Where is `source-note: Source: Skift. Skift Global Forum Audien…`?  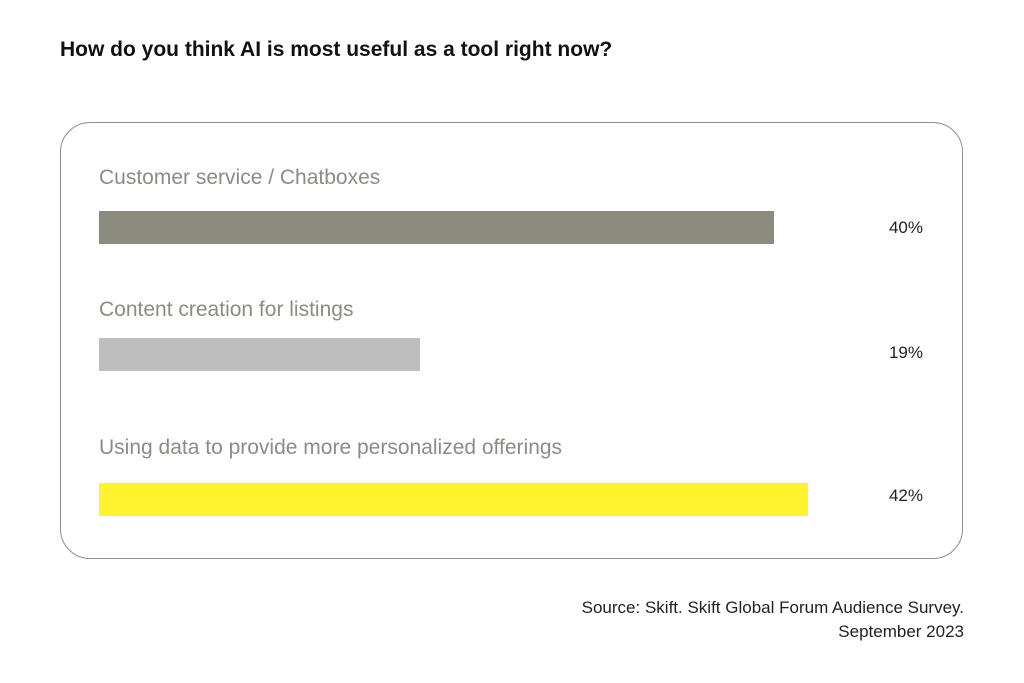
source-note: Source: Skift. Skift Global Forum Audien… is located at coordinates (773, 620).